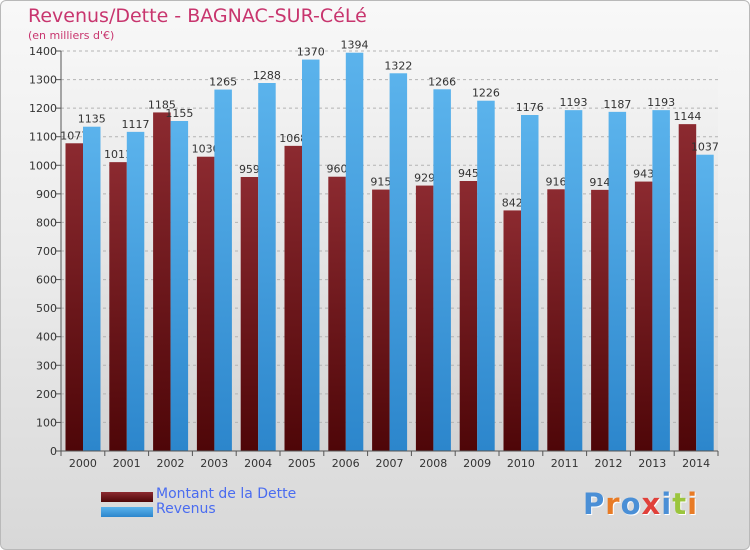 This screenshot has width=750, height=550. I want to click on logo-letter: x, so click(651, 504).